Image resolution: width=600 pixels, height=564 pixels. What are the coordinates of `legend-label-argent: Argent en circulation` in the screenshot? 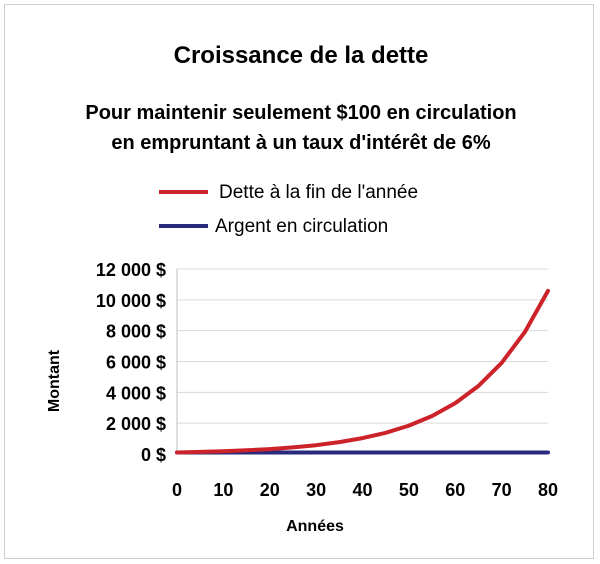 It's located at (301, 226).